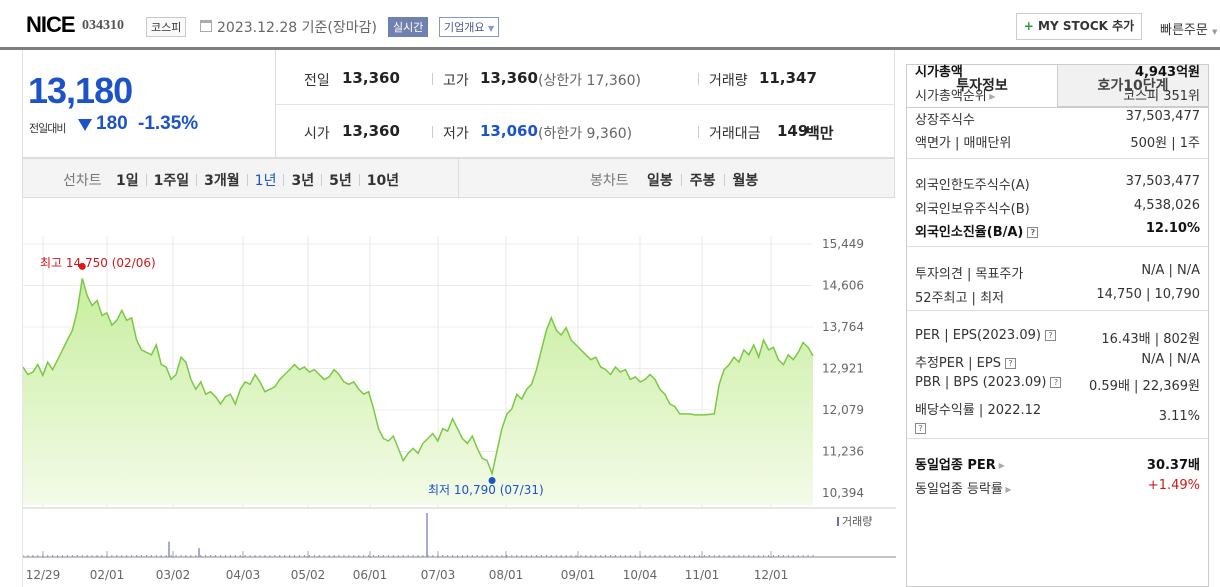 The height and width of the screenshot is (587, 1220). I want to click on info-row: 시가총액 4,943억원, so click(1057, 69).